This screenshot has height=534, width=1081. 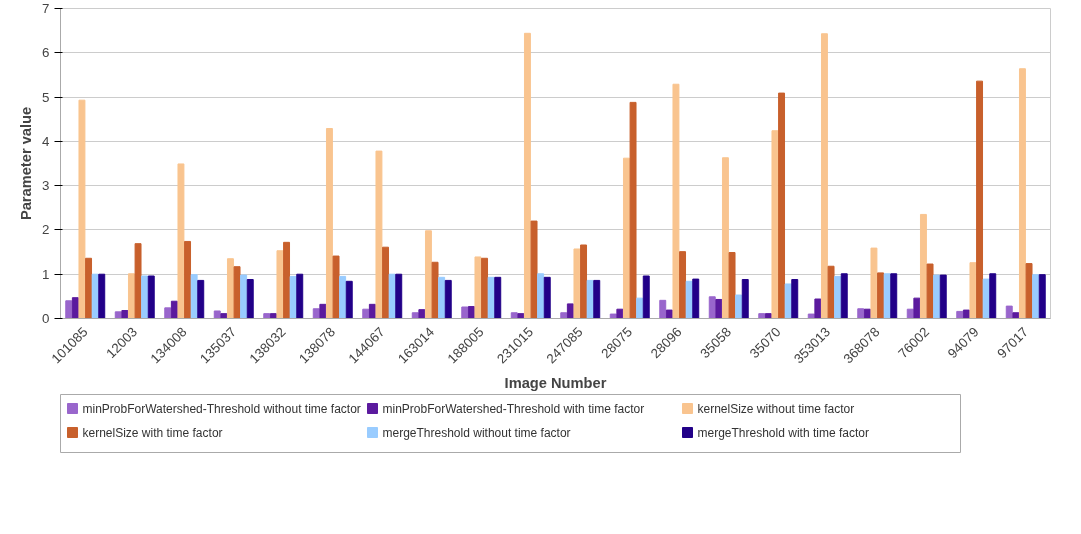 What do you see at coordinates (152, 432) in the screenshot?
I see `legend-label: kernelSize with time factor` at bounding box center [152, 432].